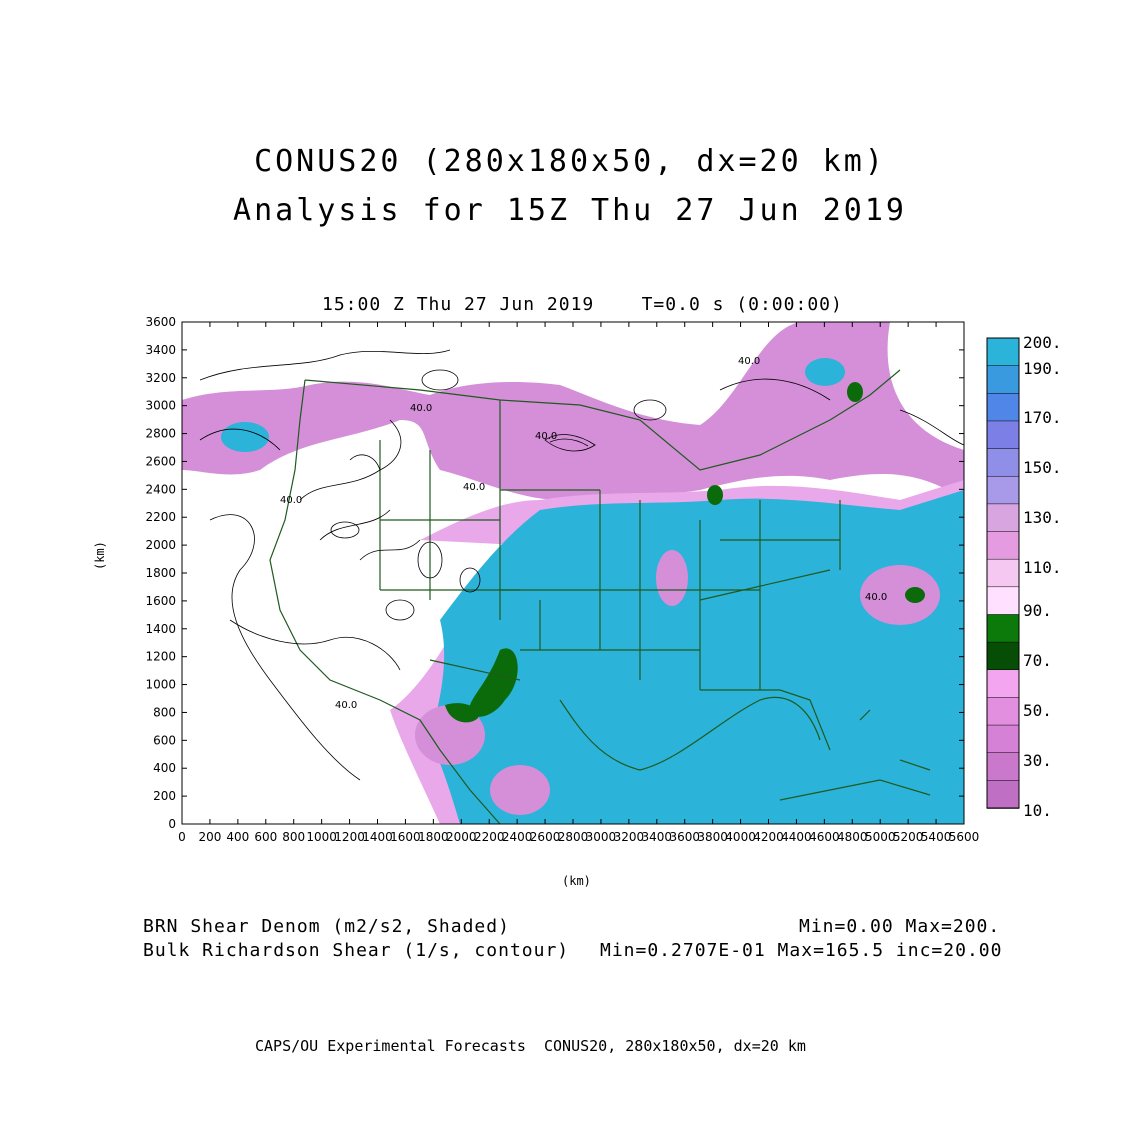 The width and height of the screenshot is (1148, 1148). I want to click on x-tick-label: 4400, so click(796, 837).